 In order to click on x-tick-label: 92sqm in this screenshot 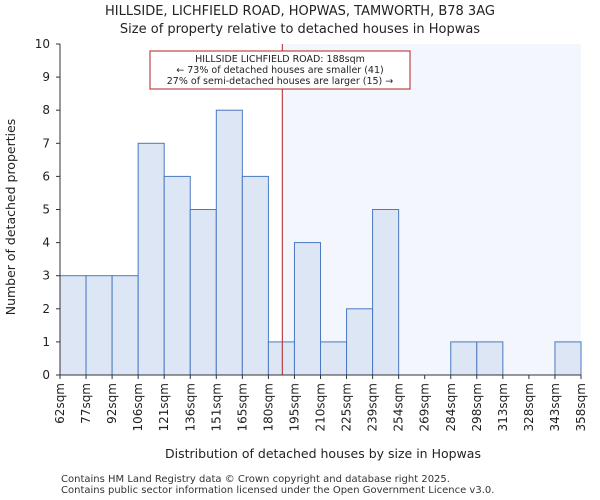, I will do `click(112, 403)`.